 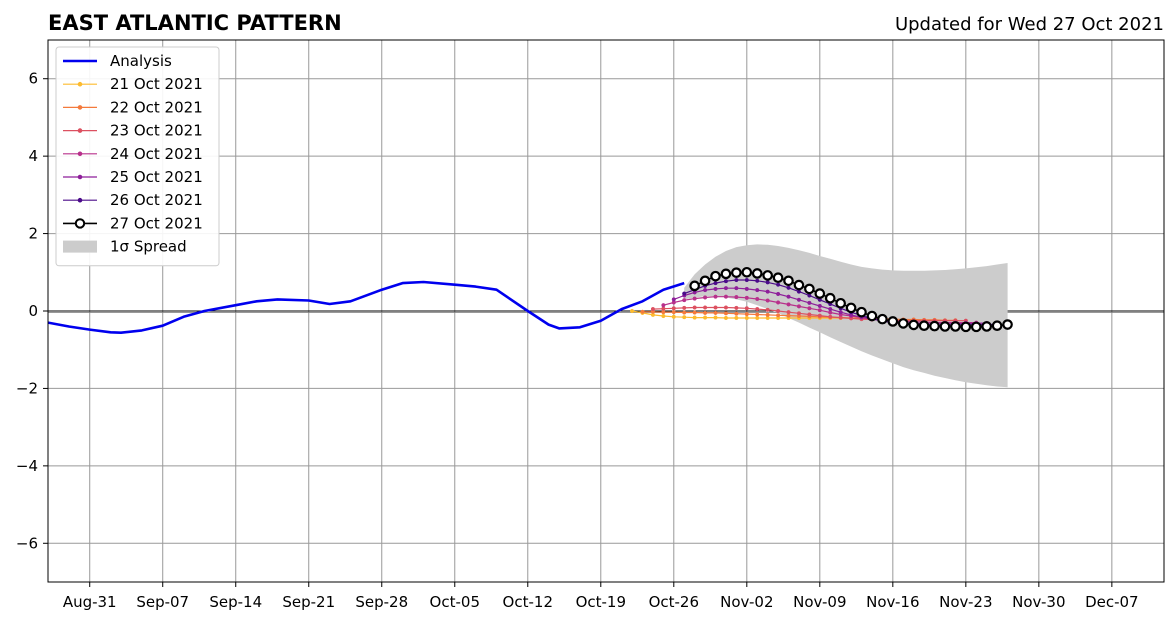 I want to click on legend-label: 24 Oct 2021, so click(x=156, y=154).